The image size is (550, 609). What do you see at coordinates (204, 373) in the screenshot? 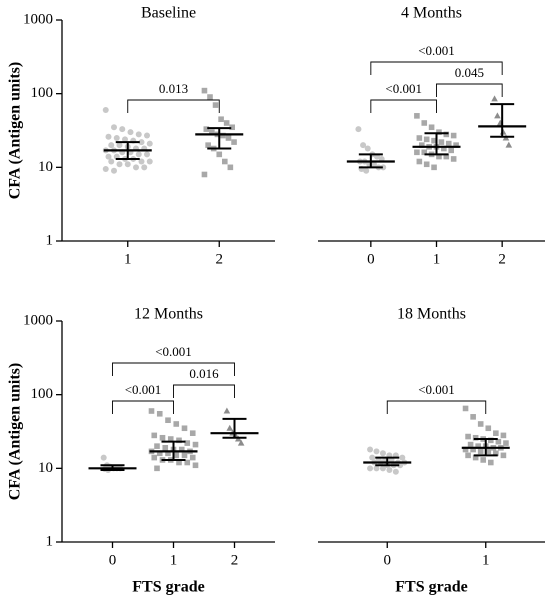
I see `p-value: 0.016` at bounding box center [204, 373].